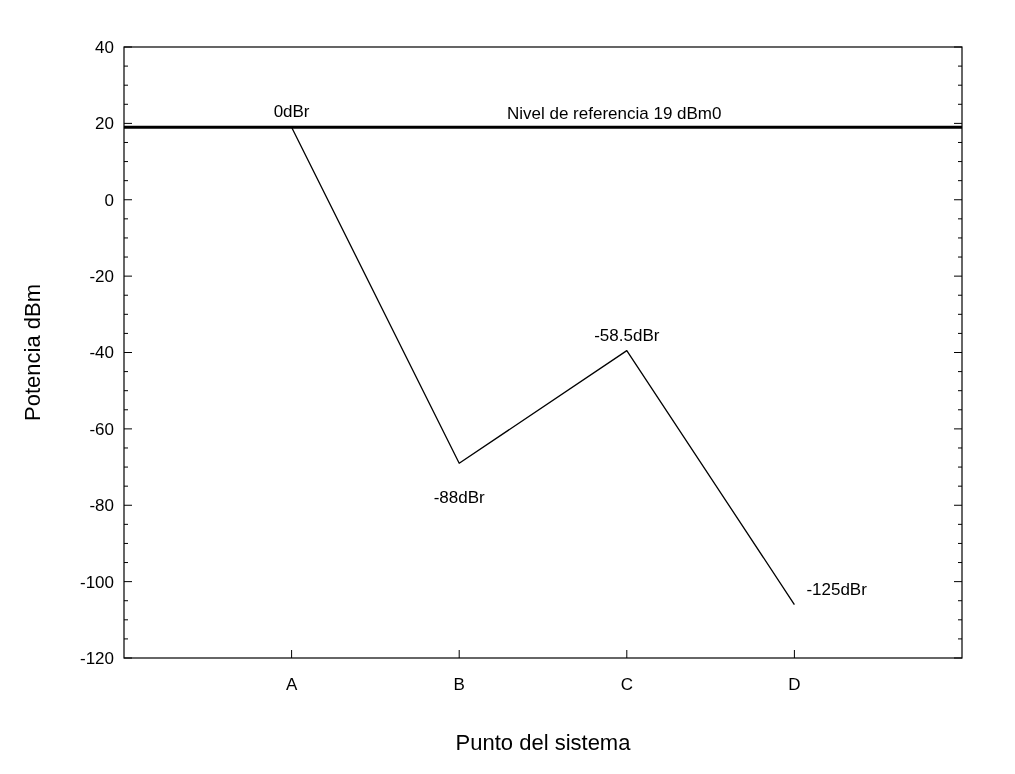  What do you see at coordinates (101, 506) in the screenshot?
I see `y-tick-label: -80` at bounding box center [101, 506].